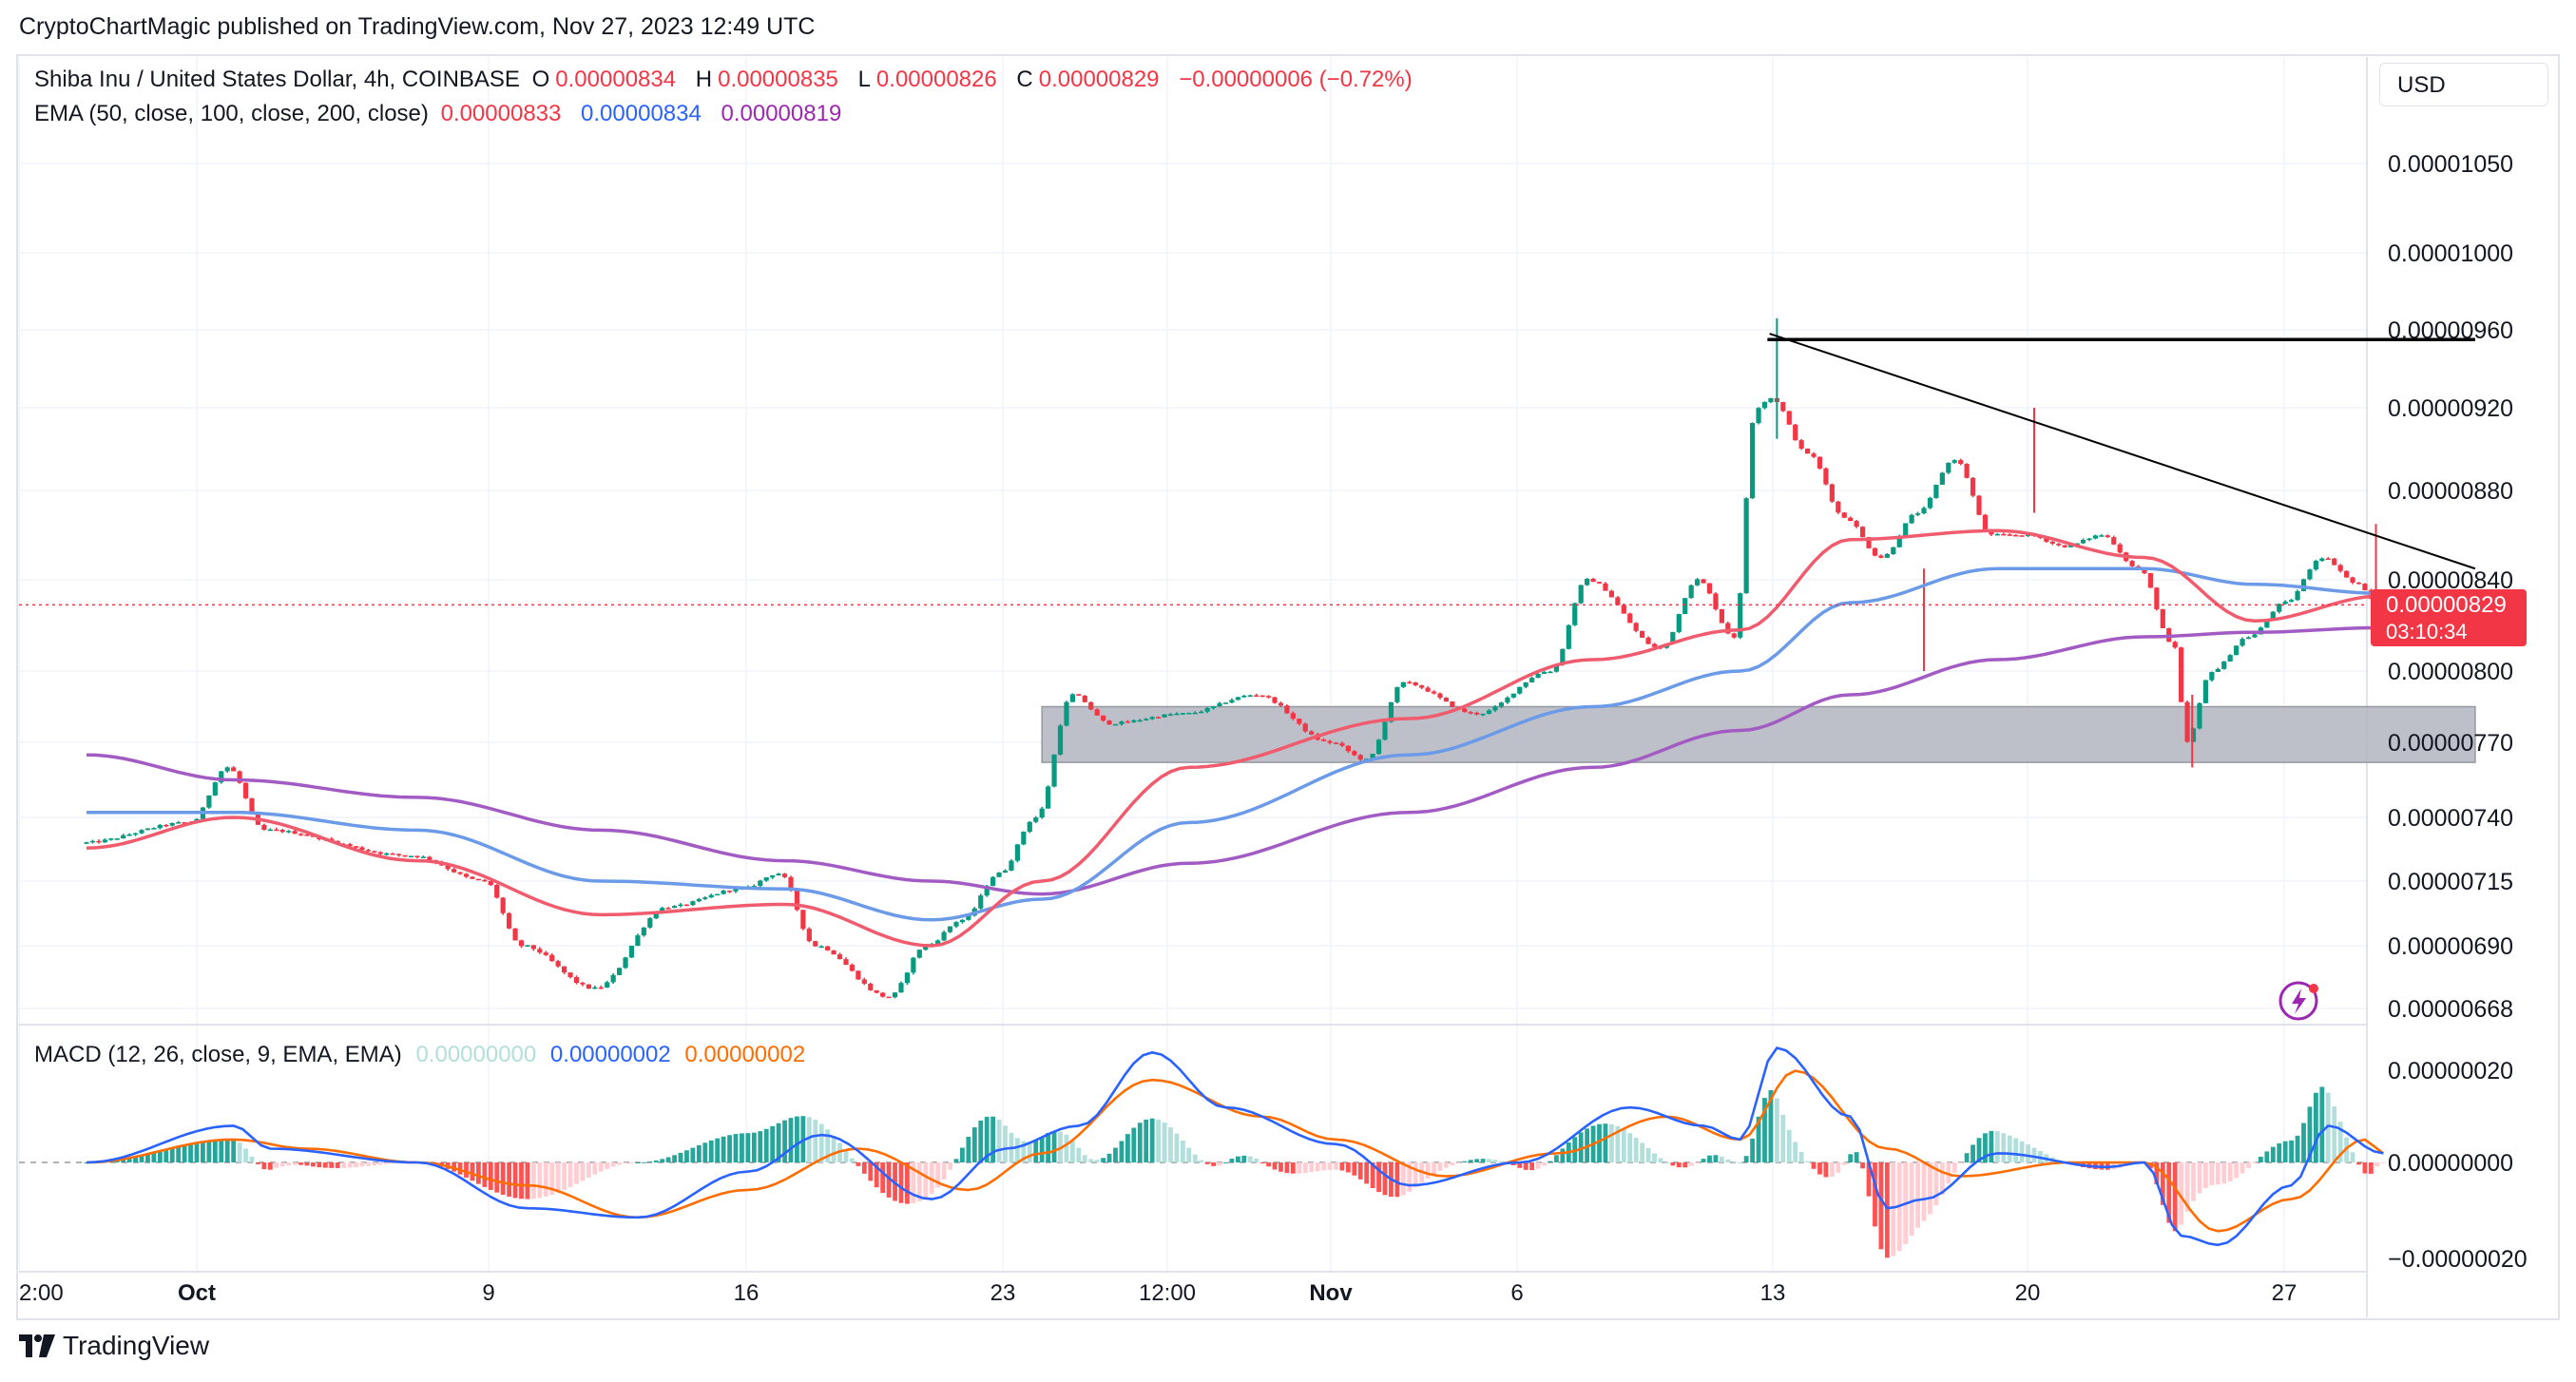  I want to click on macd-signal-value: 0.00000002, so click(745, 1054).